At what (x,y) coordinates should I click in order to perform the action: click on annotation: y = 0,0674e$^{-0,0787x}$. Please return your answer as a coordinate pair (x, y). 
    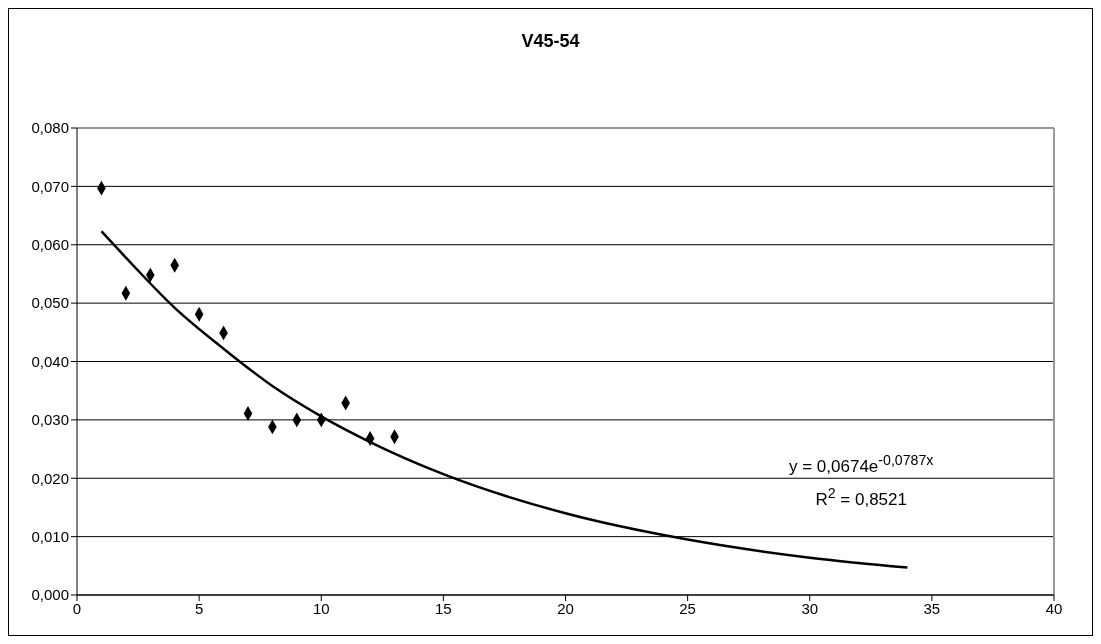
    Looking at the image, I should click on (861, 464).